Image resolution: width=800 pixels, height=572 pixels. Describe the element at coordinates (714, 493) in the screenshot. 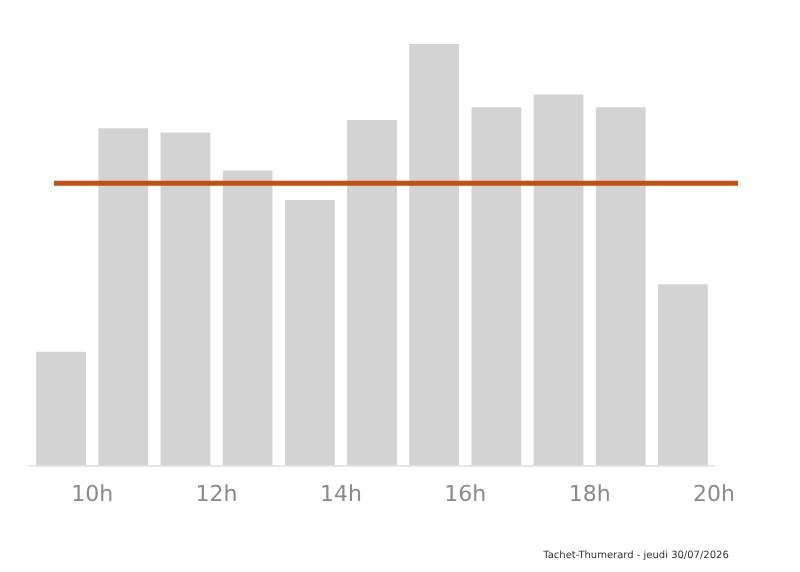

I see `x-tick-label: 20h` at that location.